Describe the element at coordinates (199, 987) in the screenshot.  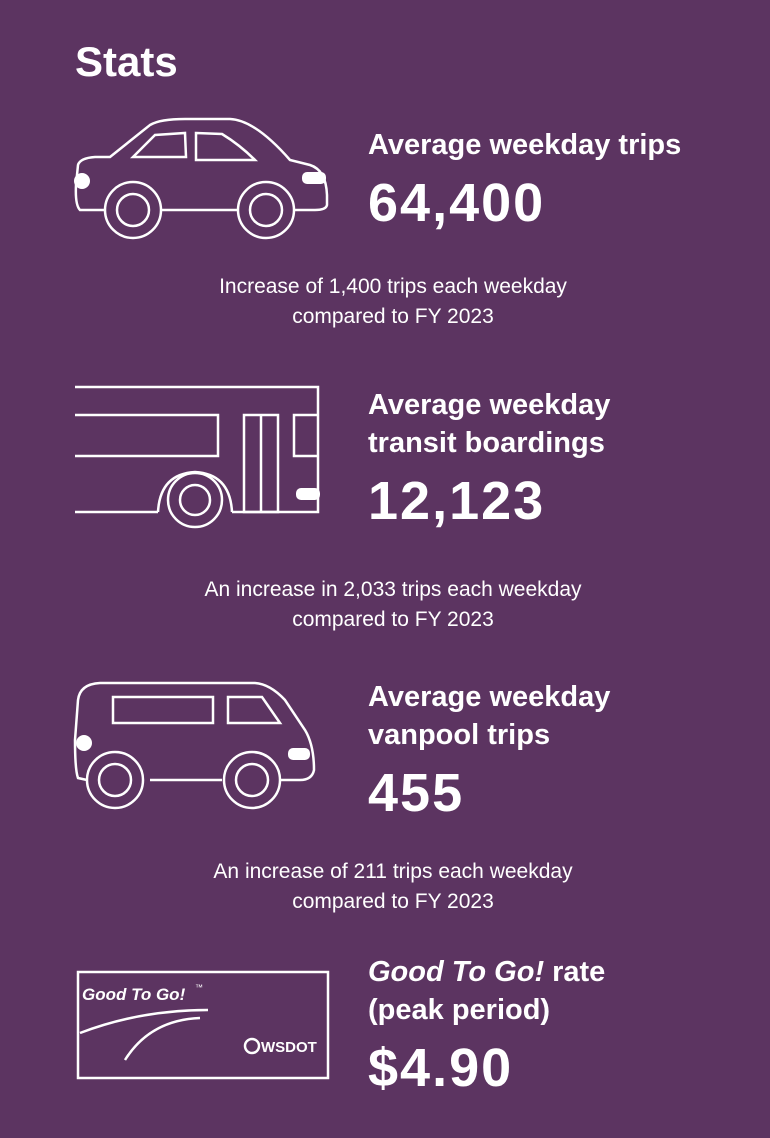
I see `card-tm: ™` at that location.